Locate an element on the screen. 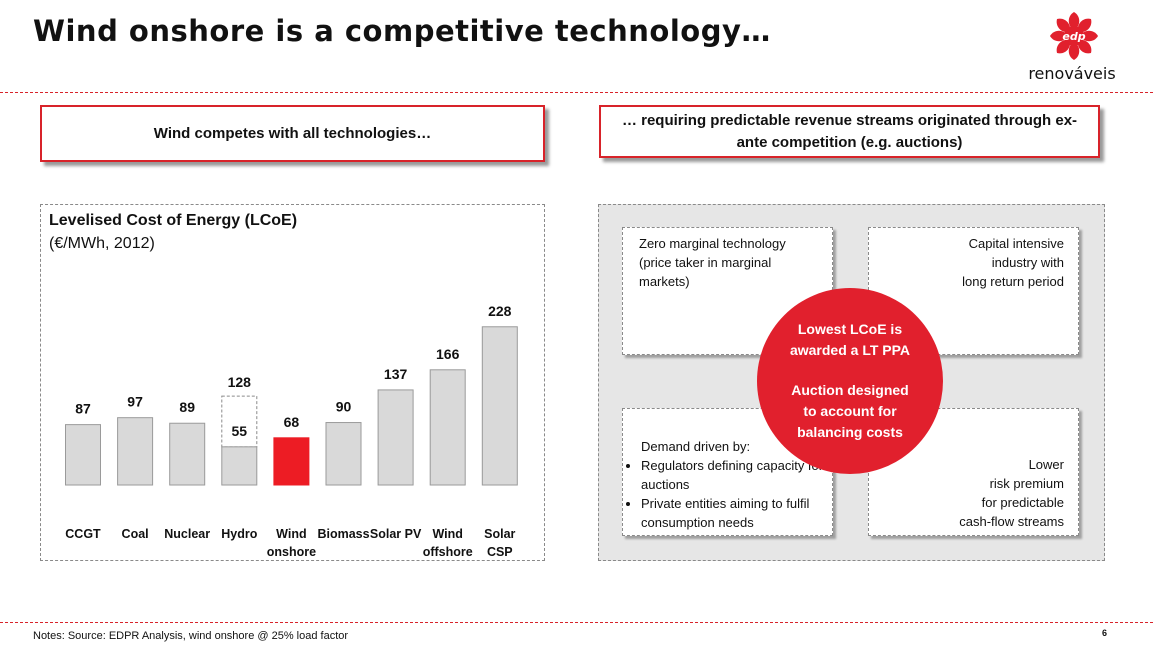 This screenshot has width=1153, height=649. tick-label: Coal is located at coordinates (135, 534).